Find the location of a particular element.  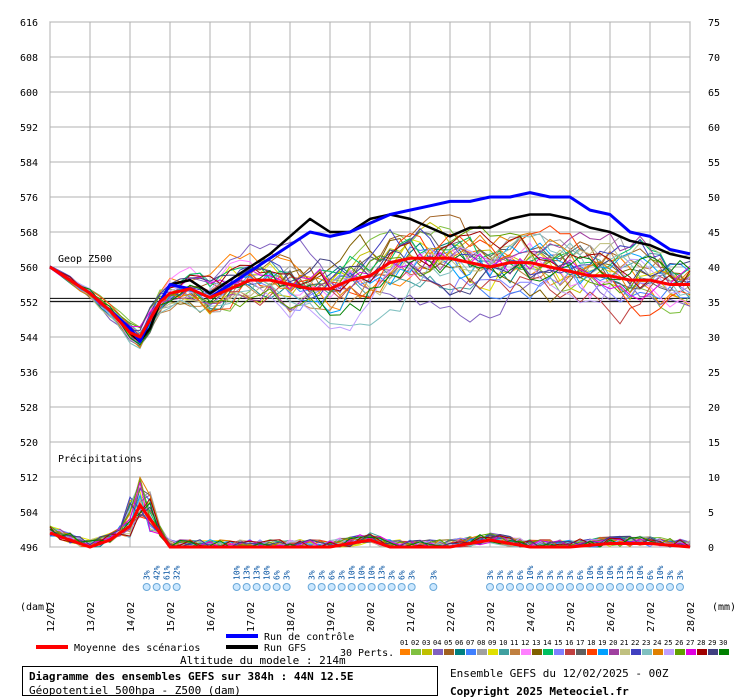

x-tick-label: 25/02 is located at coordinates (571, 617).